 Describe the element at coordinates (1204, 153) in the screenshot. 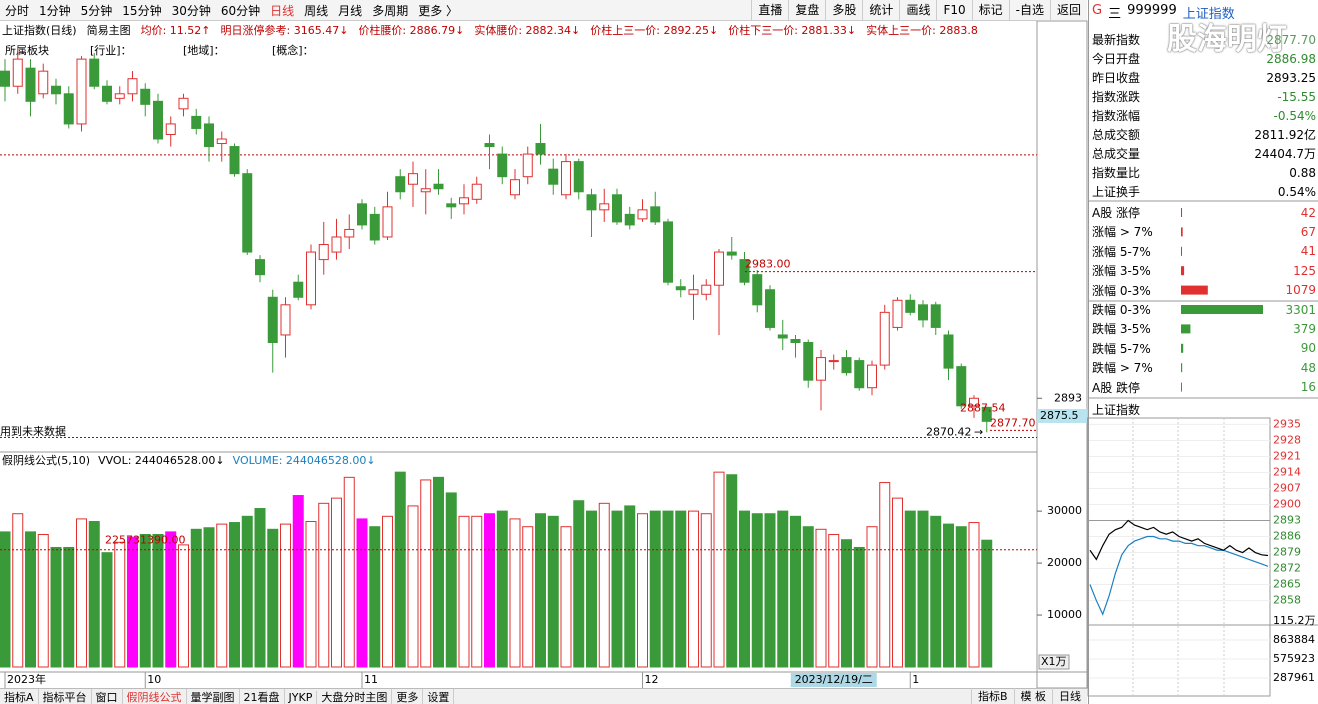

I see `quote-row: 总成交量 24404.7万` at that location.